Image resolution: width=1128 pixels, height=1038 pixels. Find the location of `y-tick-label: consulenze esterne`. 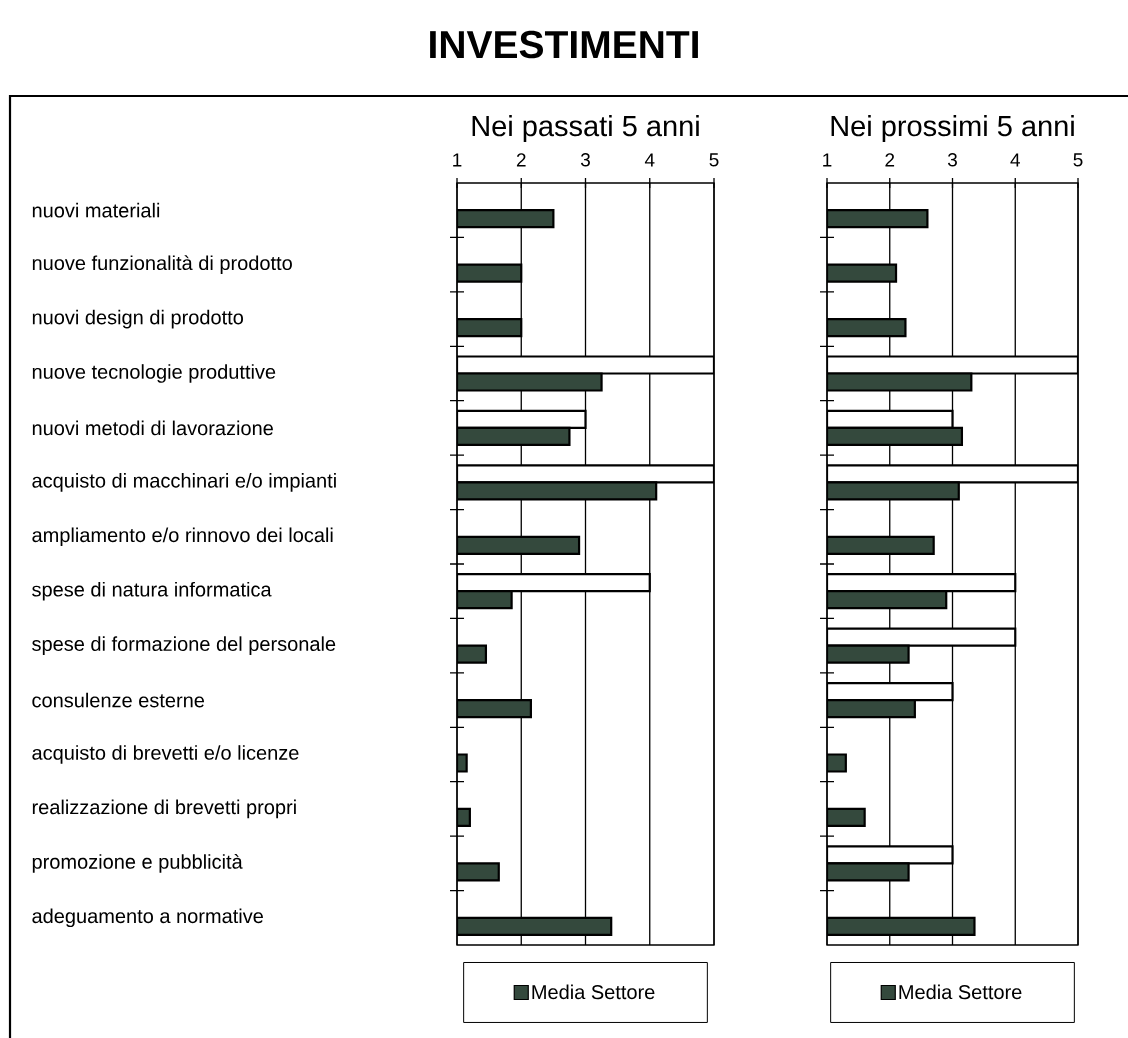

y-tick-label: consulenze esterne is located at coordinates (118, 700).